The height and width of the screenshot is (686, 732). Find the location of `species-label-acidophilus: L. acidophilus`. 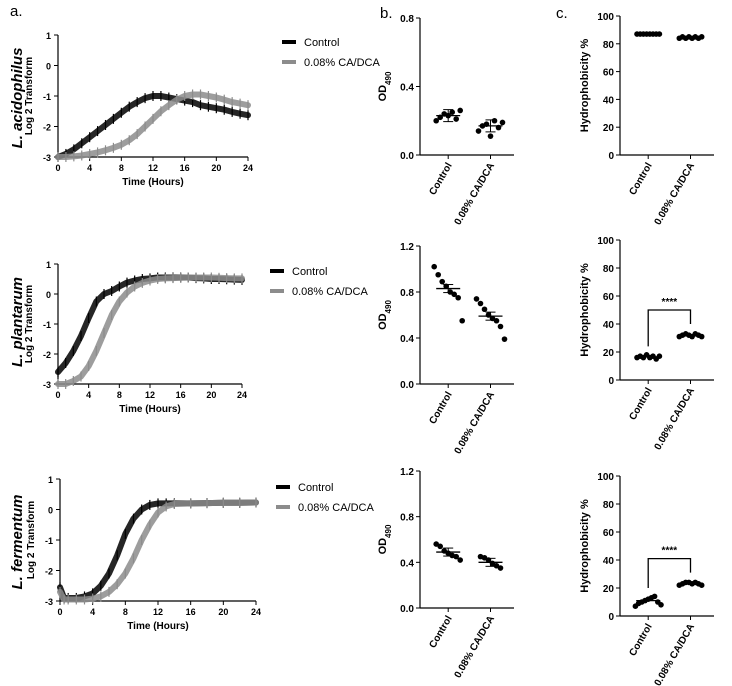

species-label-acidophilus: L. acidophilus is located at coordinates (17, 98).